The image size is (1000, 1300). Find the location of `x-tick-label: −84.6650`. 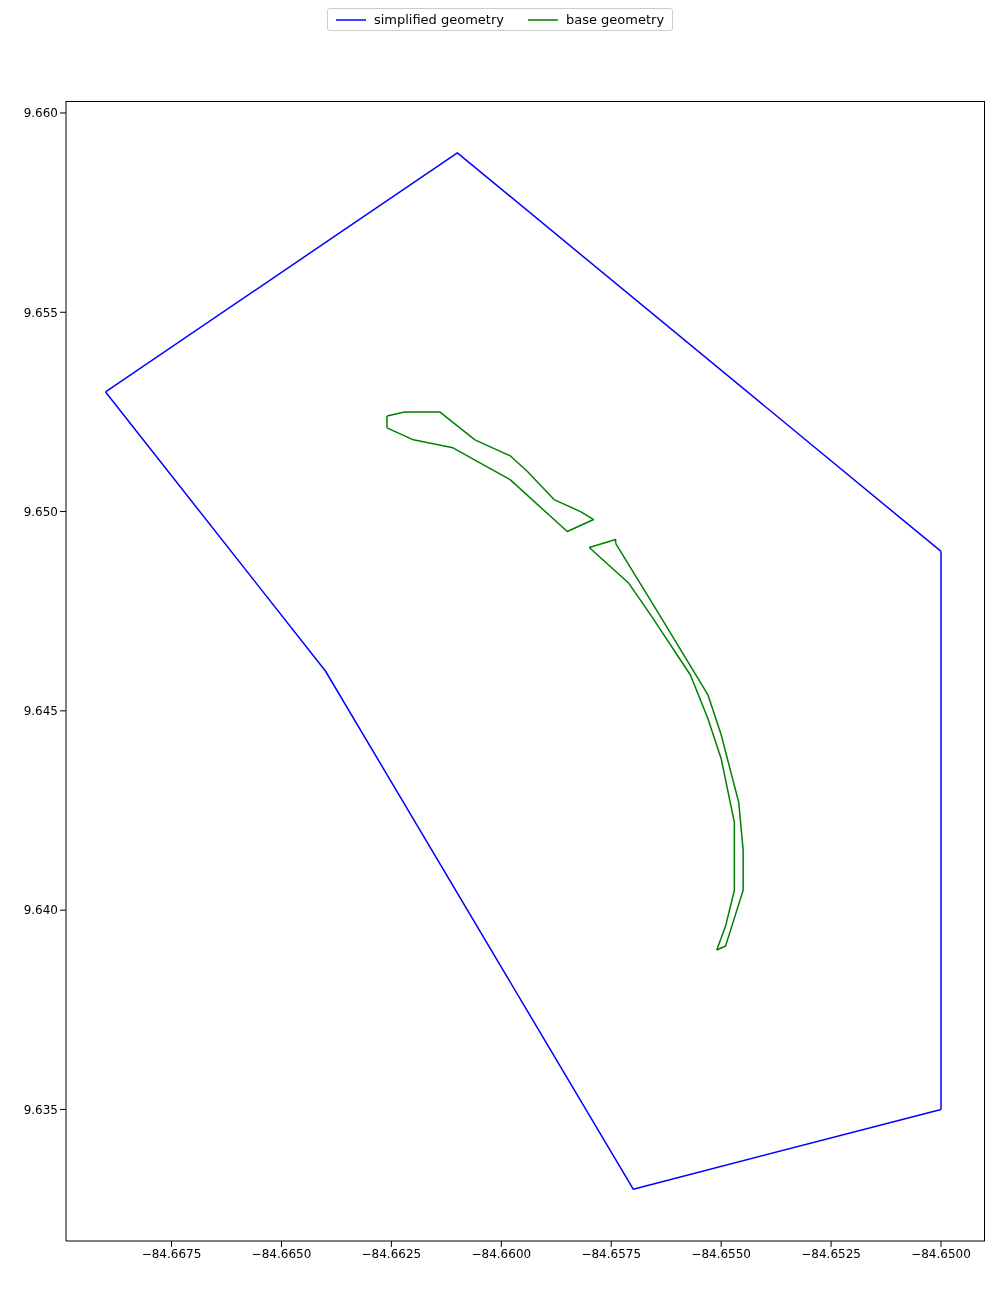

x-tick-label: −84.6650 is located at coordinates (281, 1253).